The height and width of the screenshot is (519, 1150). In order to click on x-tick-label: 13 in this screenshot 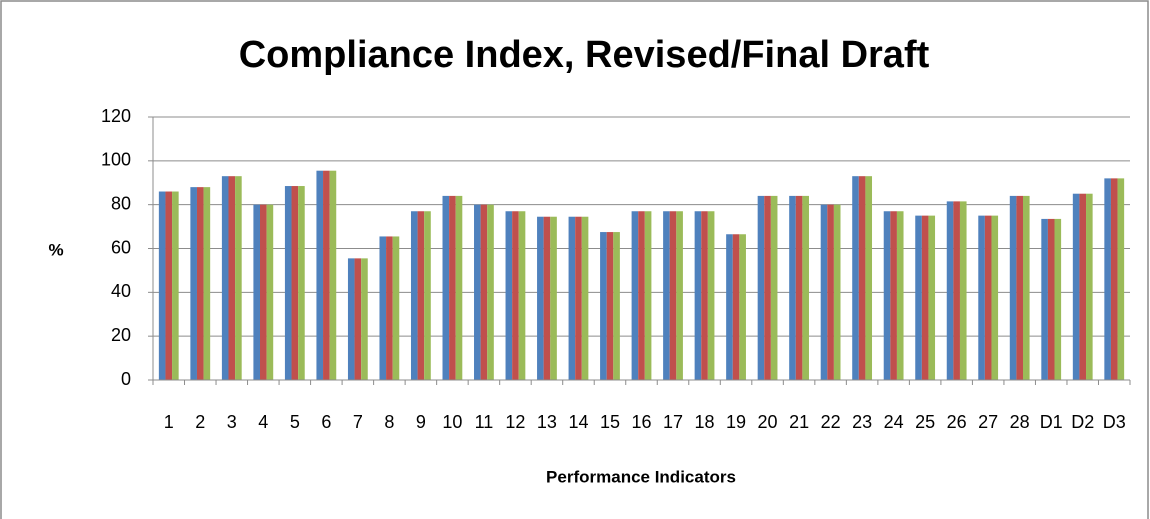, I will do `click(547, 422)`.